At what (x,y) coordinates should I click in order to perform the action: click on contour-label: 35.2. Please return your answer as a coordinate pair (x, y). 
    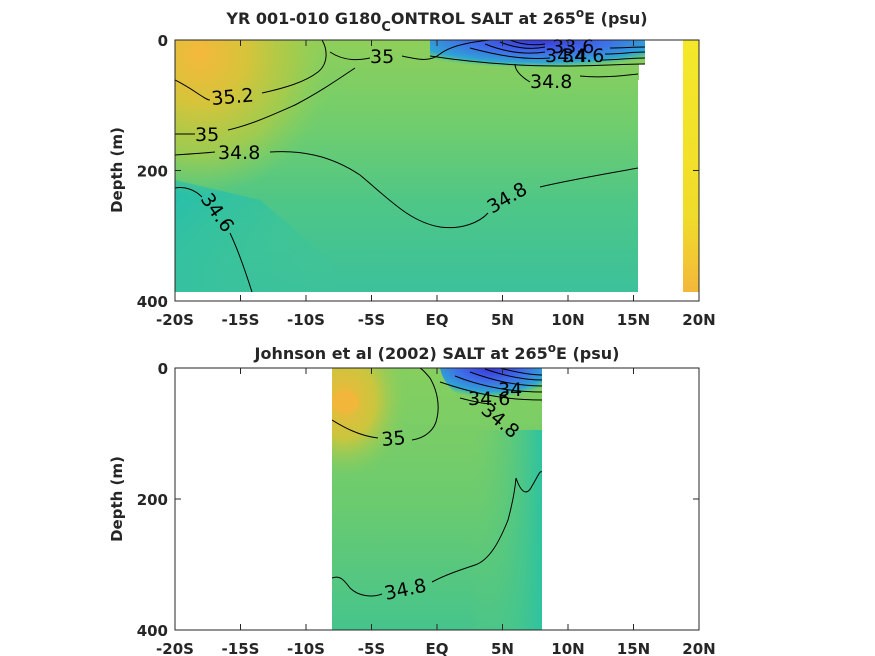
    Looking at the image, I should click on (233, 97).